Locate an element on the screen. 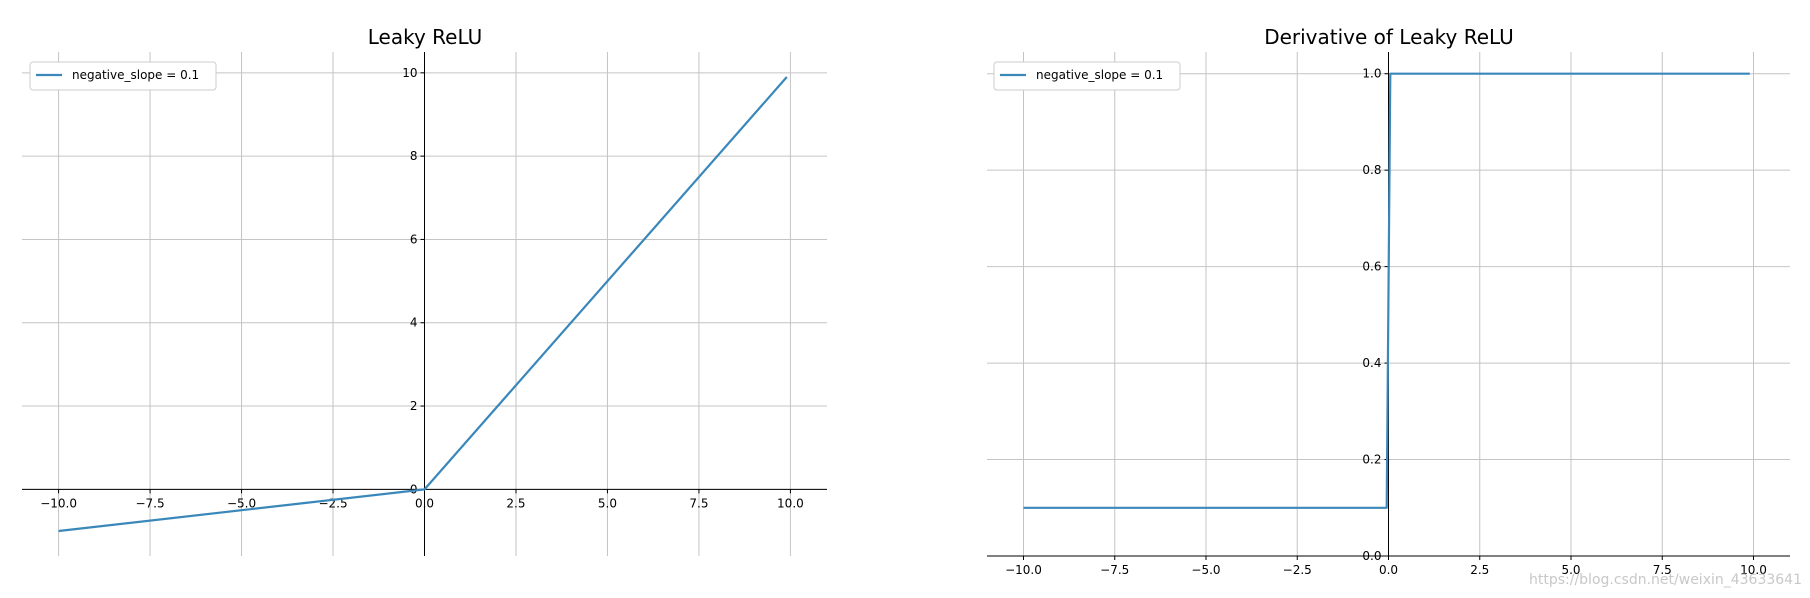 The image size is (1810, 598). y-tick-label: 0 is located at coordinates (414, 489).